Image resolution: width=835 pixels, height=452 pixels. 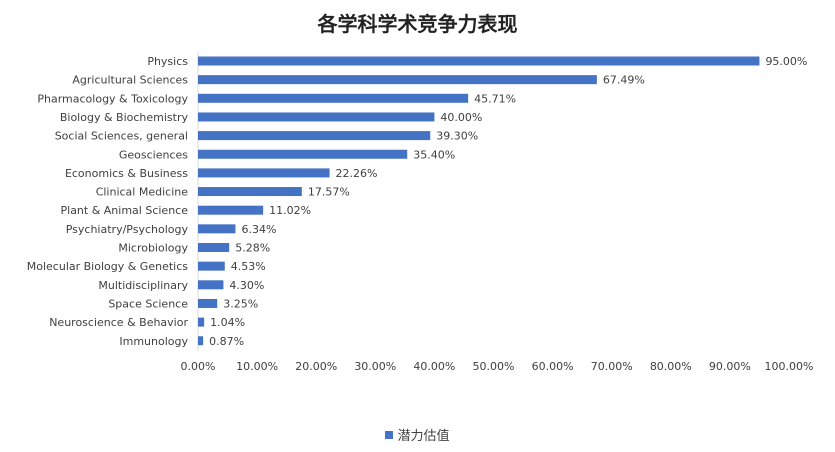 I want to click on data-label: 11.02%, so click(x=290, y=210).